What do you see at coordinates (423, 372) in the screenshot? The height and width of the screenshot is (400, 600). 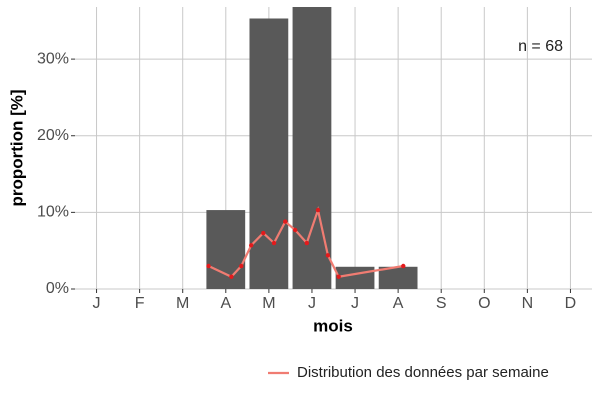 I see `legend-label: Distribution des données par semaine` at bounding box center [423, 372].